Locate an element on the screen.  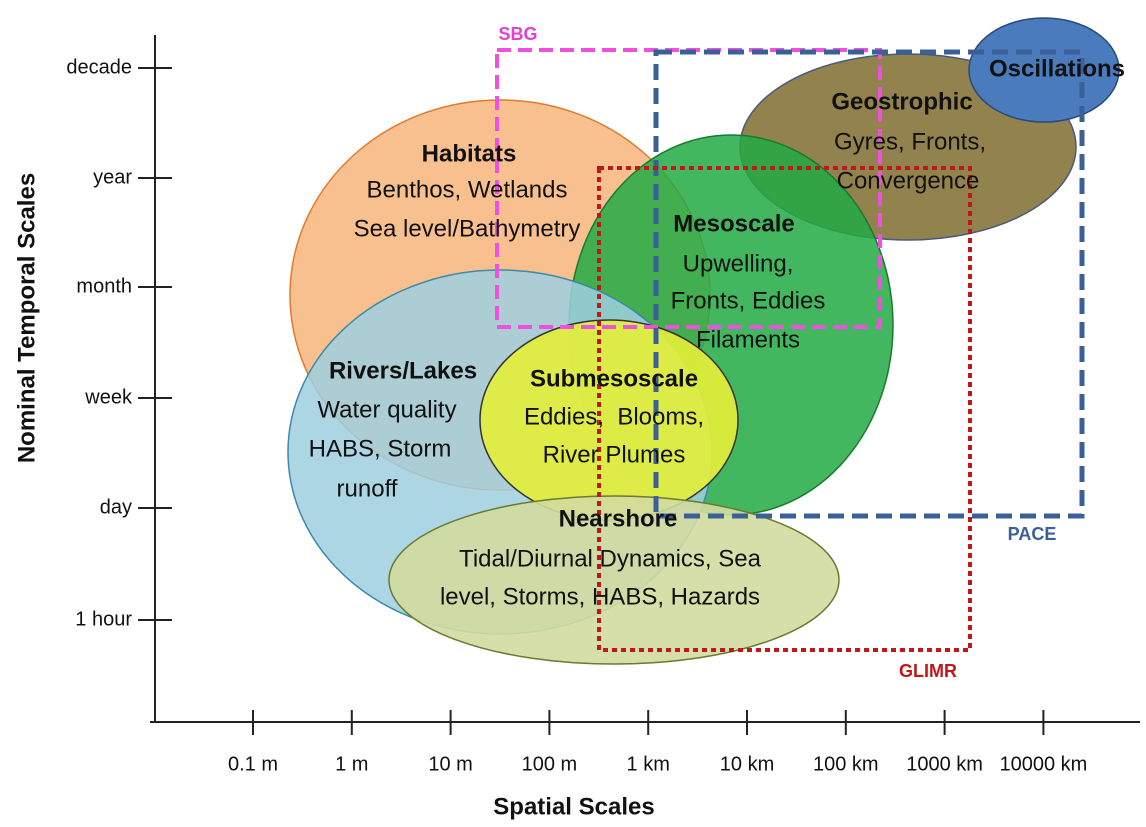
y-tick-label: year is located at coordinates (112, 177).